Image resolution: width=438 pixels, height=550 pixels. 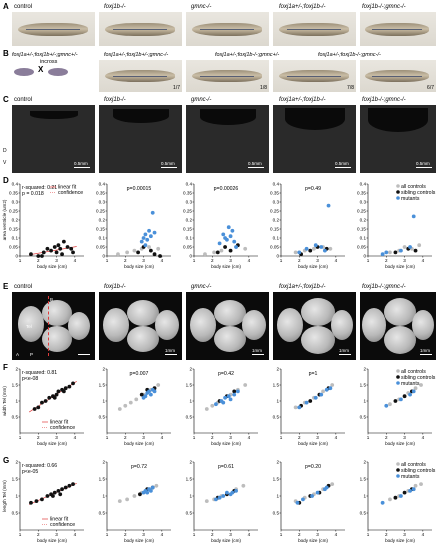 What do you see at coordinates (227, 139) in the screenshot?
I see `oct-image: 0.5mm` at bounding box center [227, 139].